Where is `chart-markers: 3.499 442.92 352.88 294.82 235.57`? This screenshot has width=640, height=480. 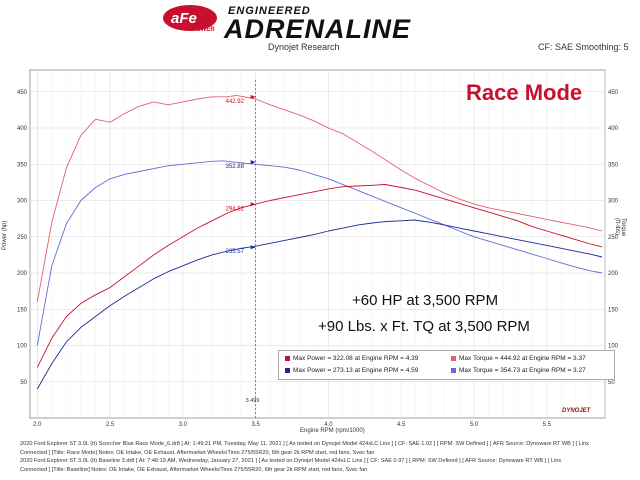 chart-markers: 3.499 442.92 352.88 294.82 235.57 is located at coordinates (243, 249).